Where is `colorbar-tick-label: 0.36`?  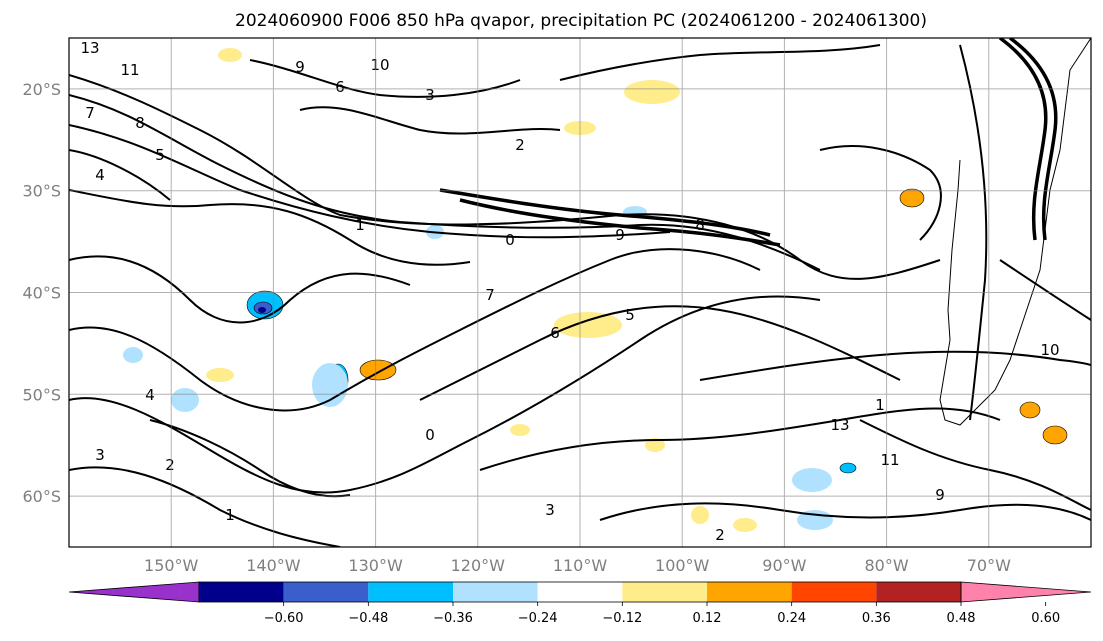
colorbar-tick-label: 0.36 is located at coordinates (876, 618).